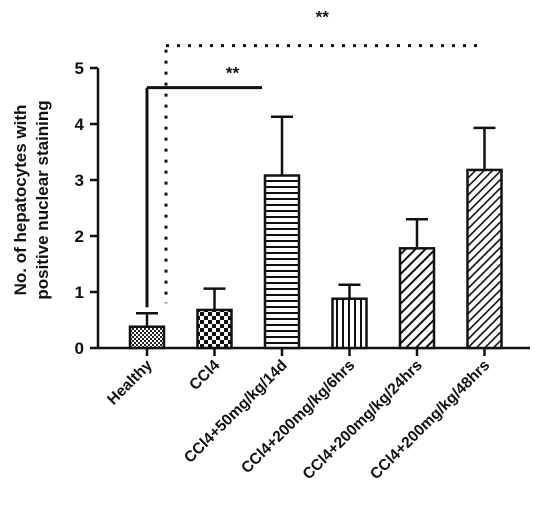 The height and width of the screenshot is (528, 550). What do you see at coordinates (79, 68) in the screenshot?
I see `y-tick-label: 5` at bounding box center [79, 68].